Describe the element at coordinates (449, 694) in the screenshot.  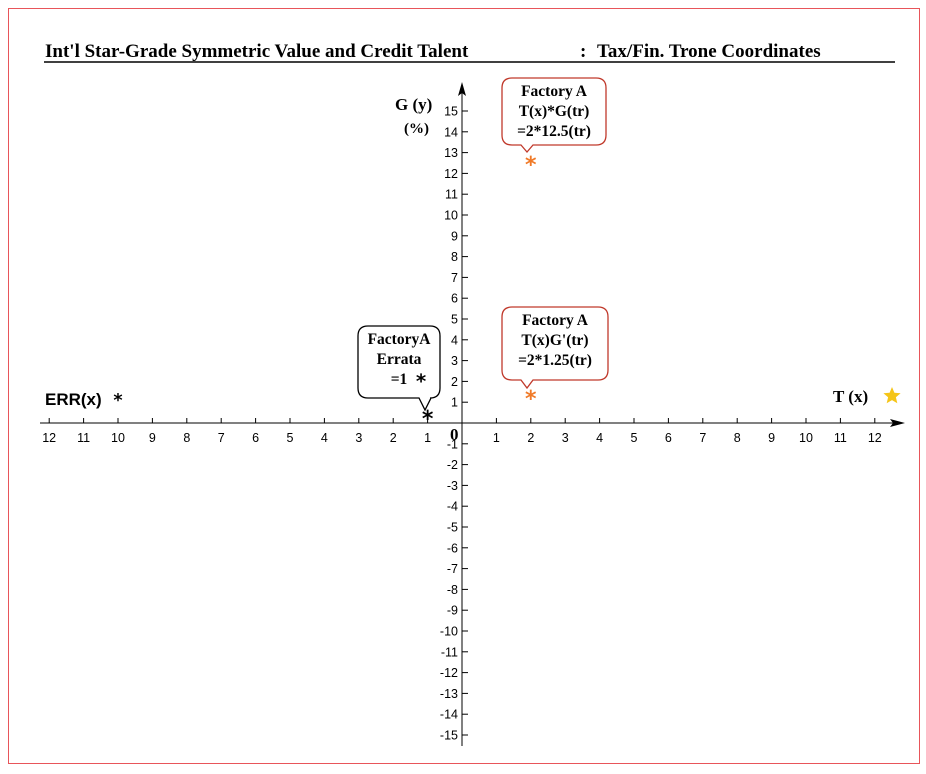
I see `y-tick-label: -13` at that location.